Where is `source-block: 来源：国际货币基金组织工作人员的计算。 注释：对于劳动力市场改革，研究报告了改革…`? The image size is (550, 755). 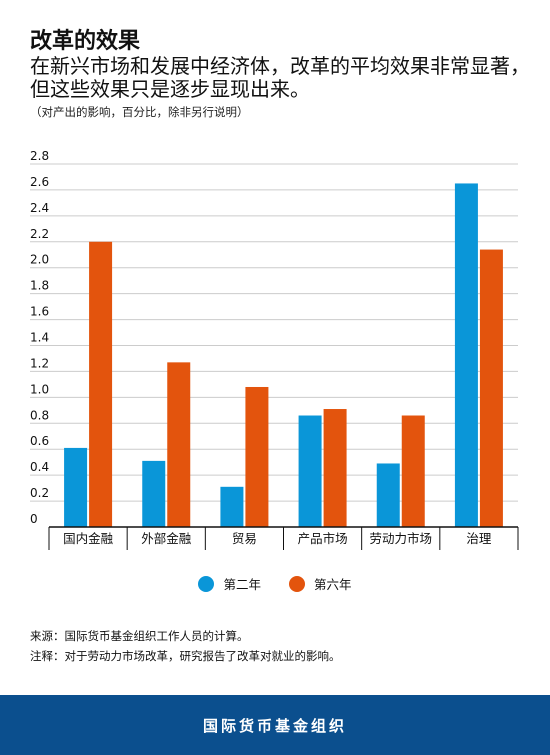 source-block: 来源：国际货币基金组织工作人员的计算。 注释：对于劳动力市场改革，研究报告了改革… is located at coordinates (185, 646).